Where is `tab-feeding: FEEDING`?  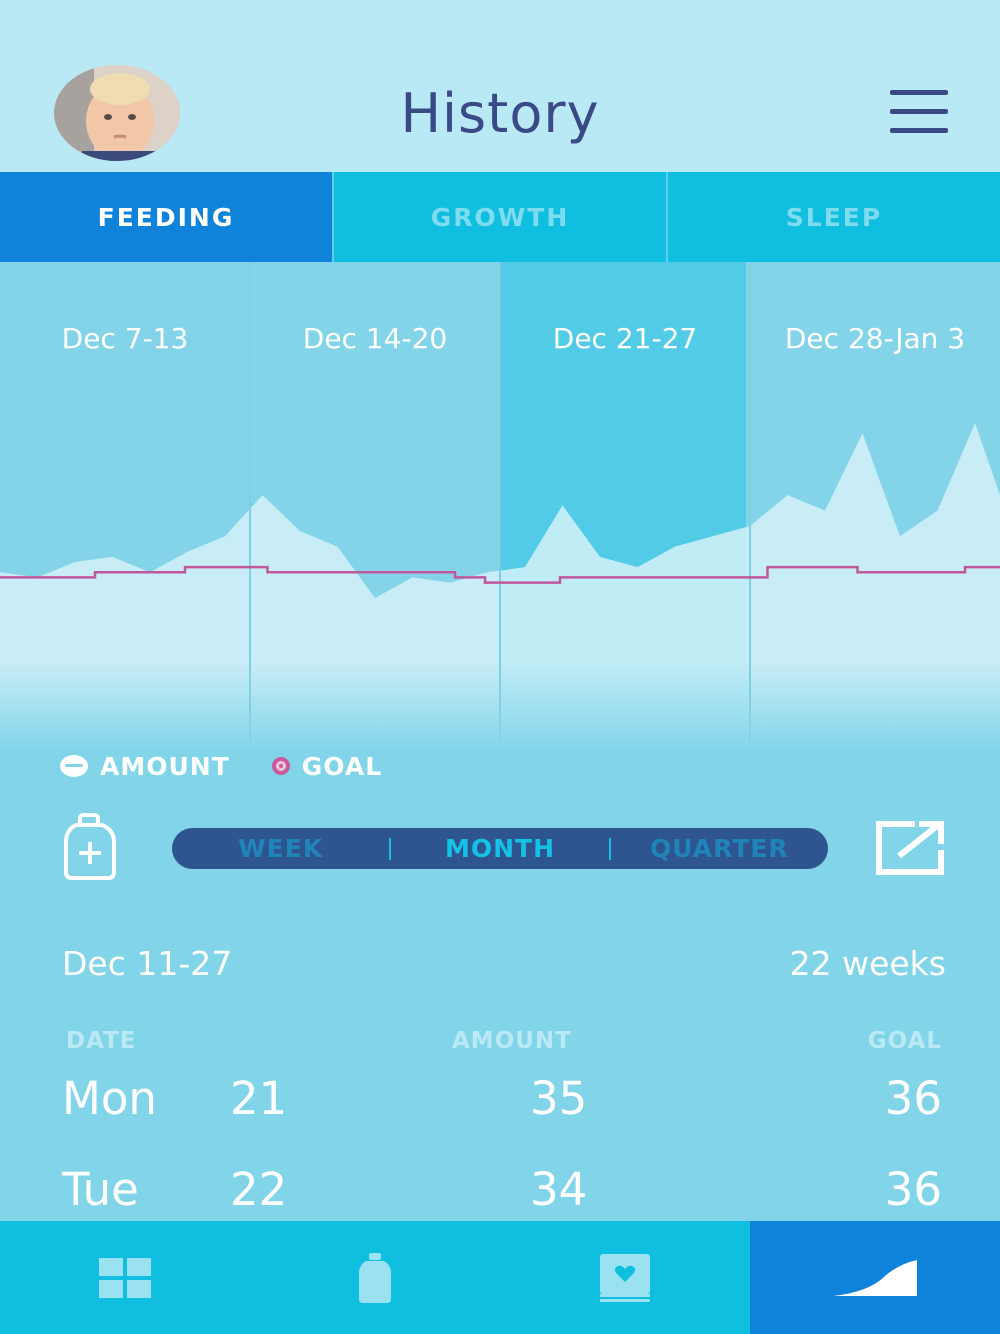
tab-feeding: FEEDING is located at coordinates (166, 217).